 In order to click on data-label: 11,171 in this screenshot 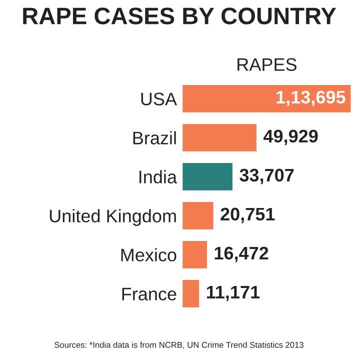, I will do `click(233, 294)`.